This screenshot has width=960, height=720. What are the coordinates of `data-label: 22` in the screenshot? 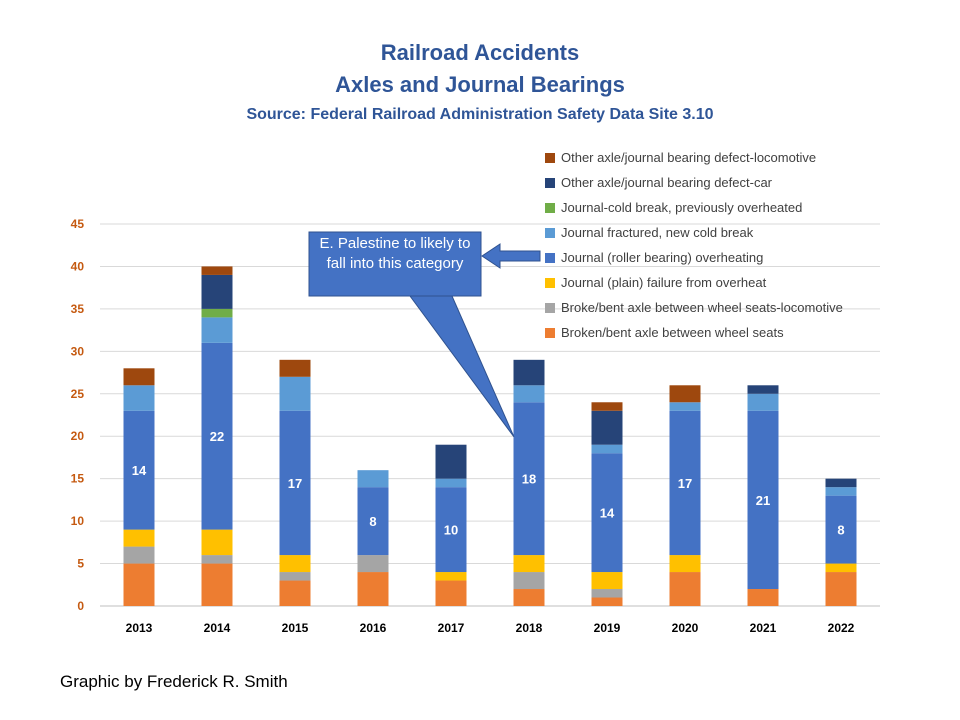 It's located at (217, 436).